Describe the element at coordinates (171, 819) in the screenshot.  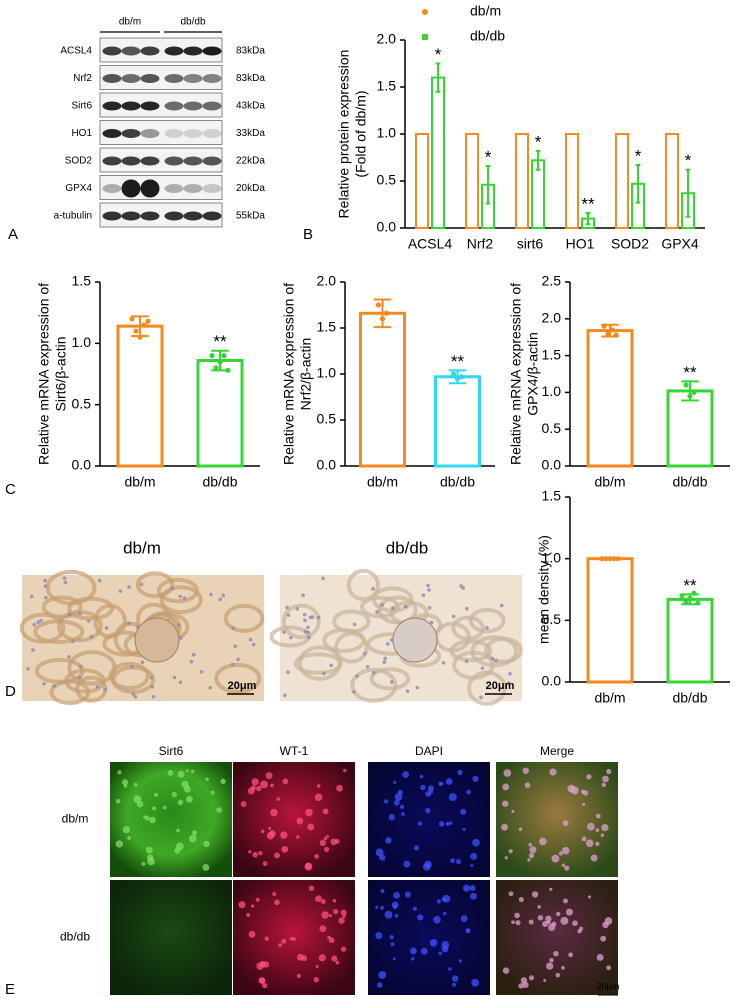
I see `fluorescence-image` at that location.